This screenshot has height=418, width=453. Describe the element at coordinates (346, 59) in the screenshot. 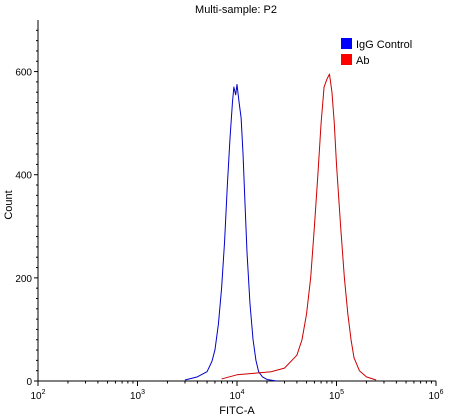

I see `legend-swatch-ab` at that location.